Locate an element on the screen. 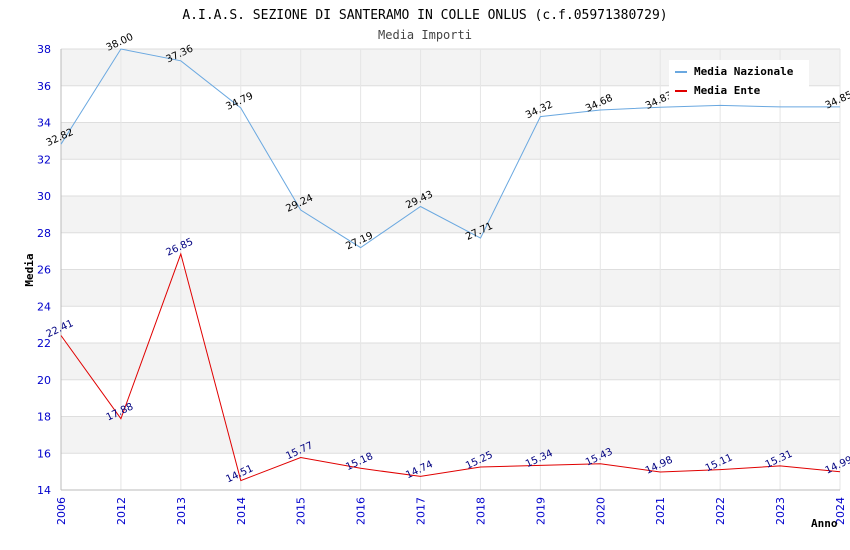 This screenshot has height=550, width=850. data-label: 14.51 is located at coordinates (239, 474).